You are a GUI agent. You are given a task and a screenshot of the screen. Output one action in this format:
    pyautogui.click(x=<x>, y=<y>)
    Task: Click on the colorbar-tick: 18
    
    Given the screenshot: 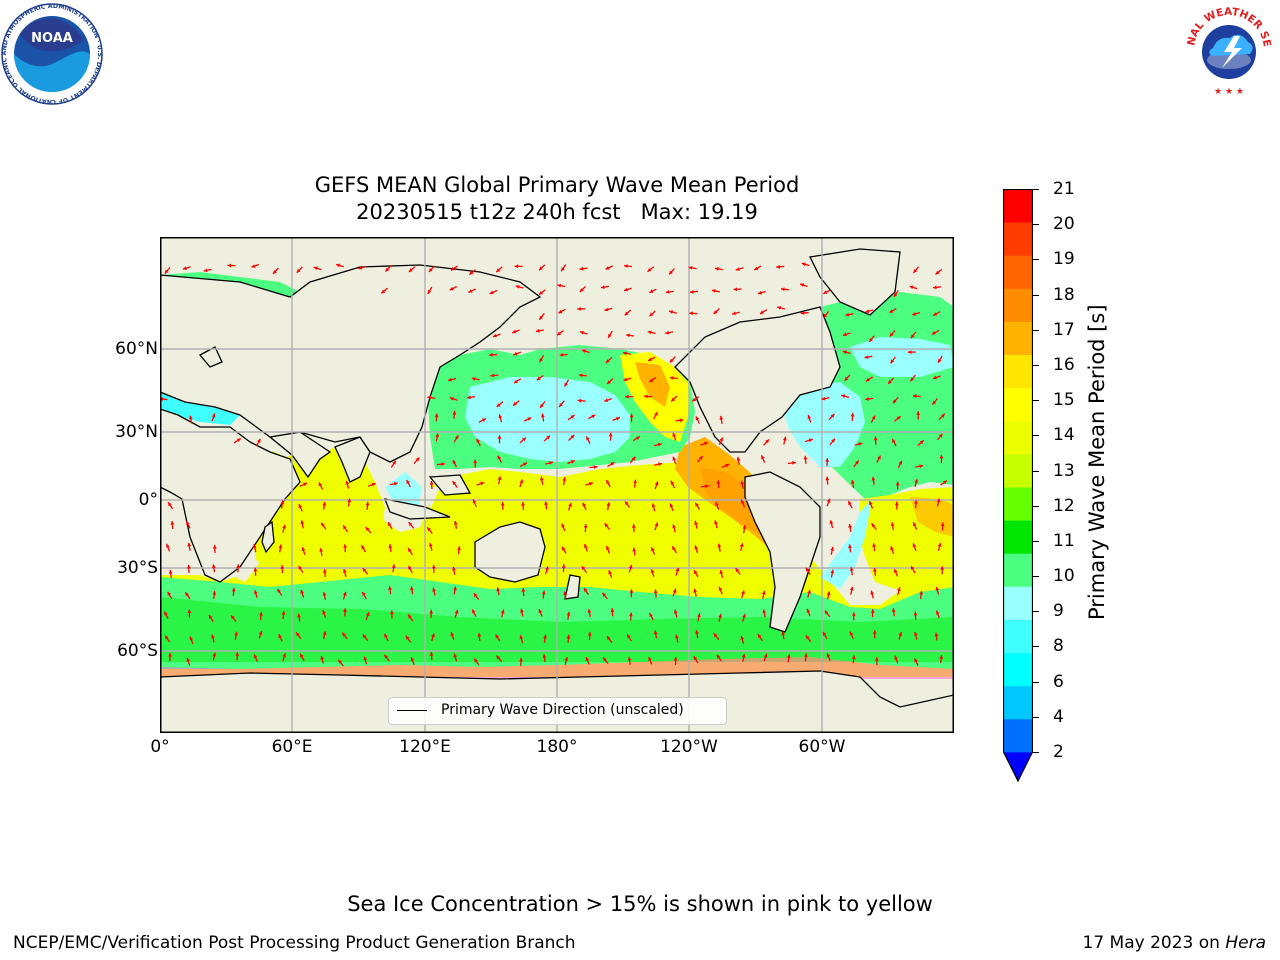 What is the action you would take?
    pyautogui.click(x=1064, y=294)
    